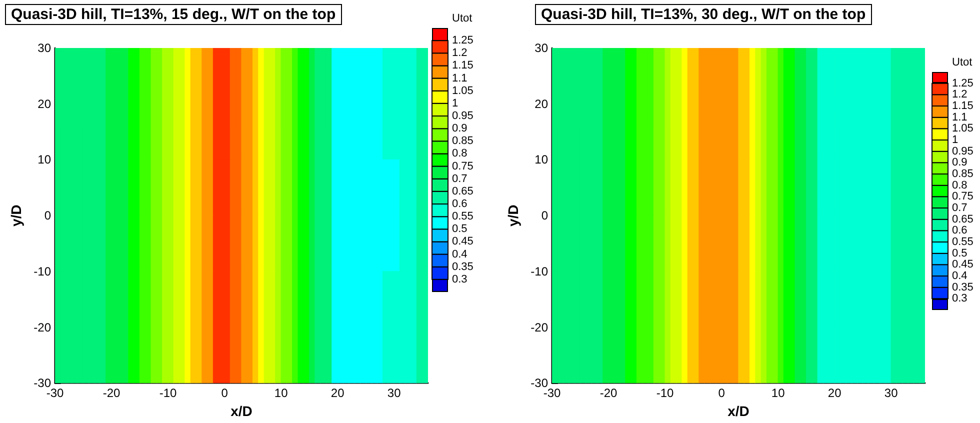  Describe the element at coordinates (173, 14) in the screenshot. I see `chart-title: Quasi-3D hill, TI=13%, 15 deg., W/T on the top` at that location.